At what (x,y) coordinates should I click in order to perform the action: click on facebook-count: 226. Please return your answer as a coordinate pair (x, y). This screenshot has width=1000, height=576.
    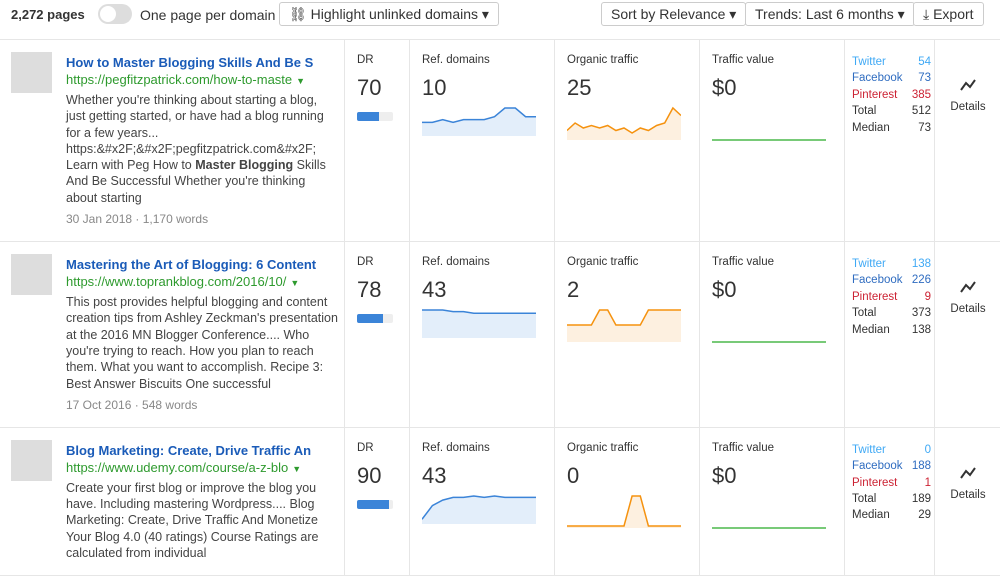
    Looking at the image, I should click on (921, 280).